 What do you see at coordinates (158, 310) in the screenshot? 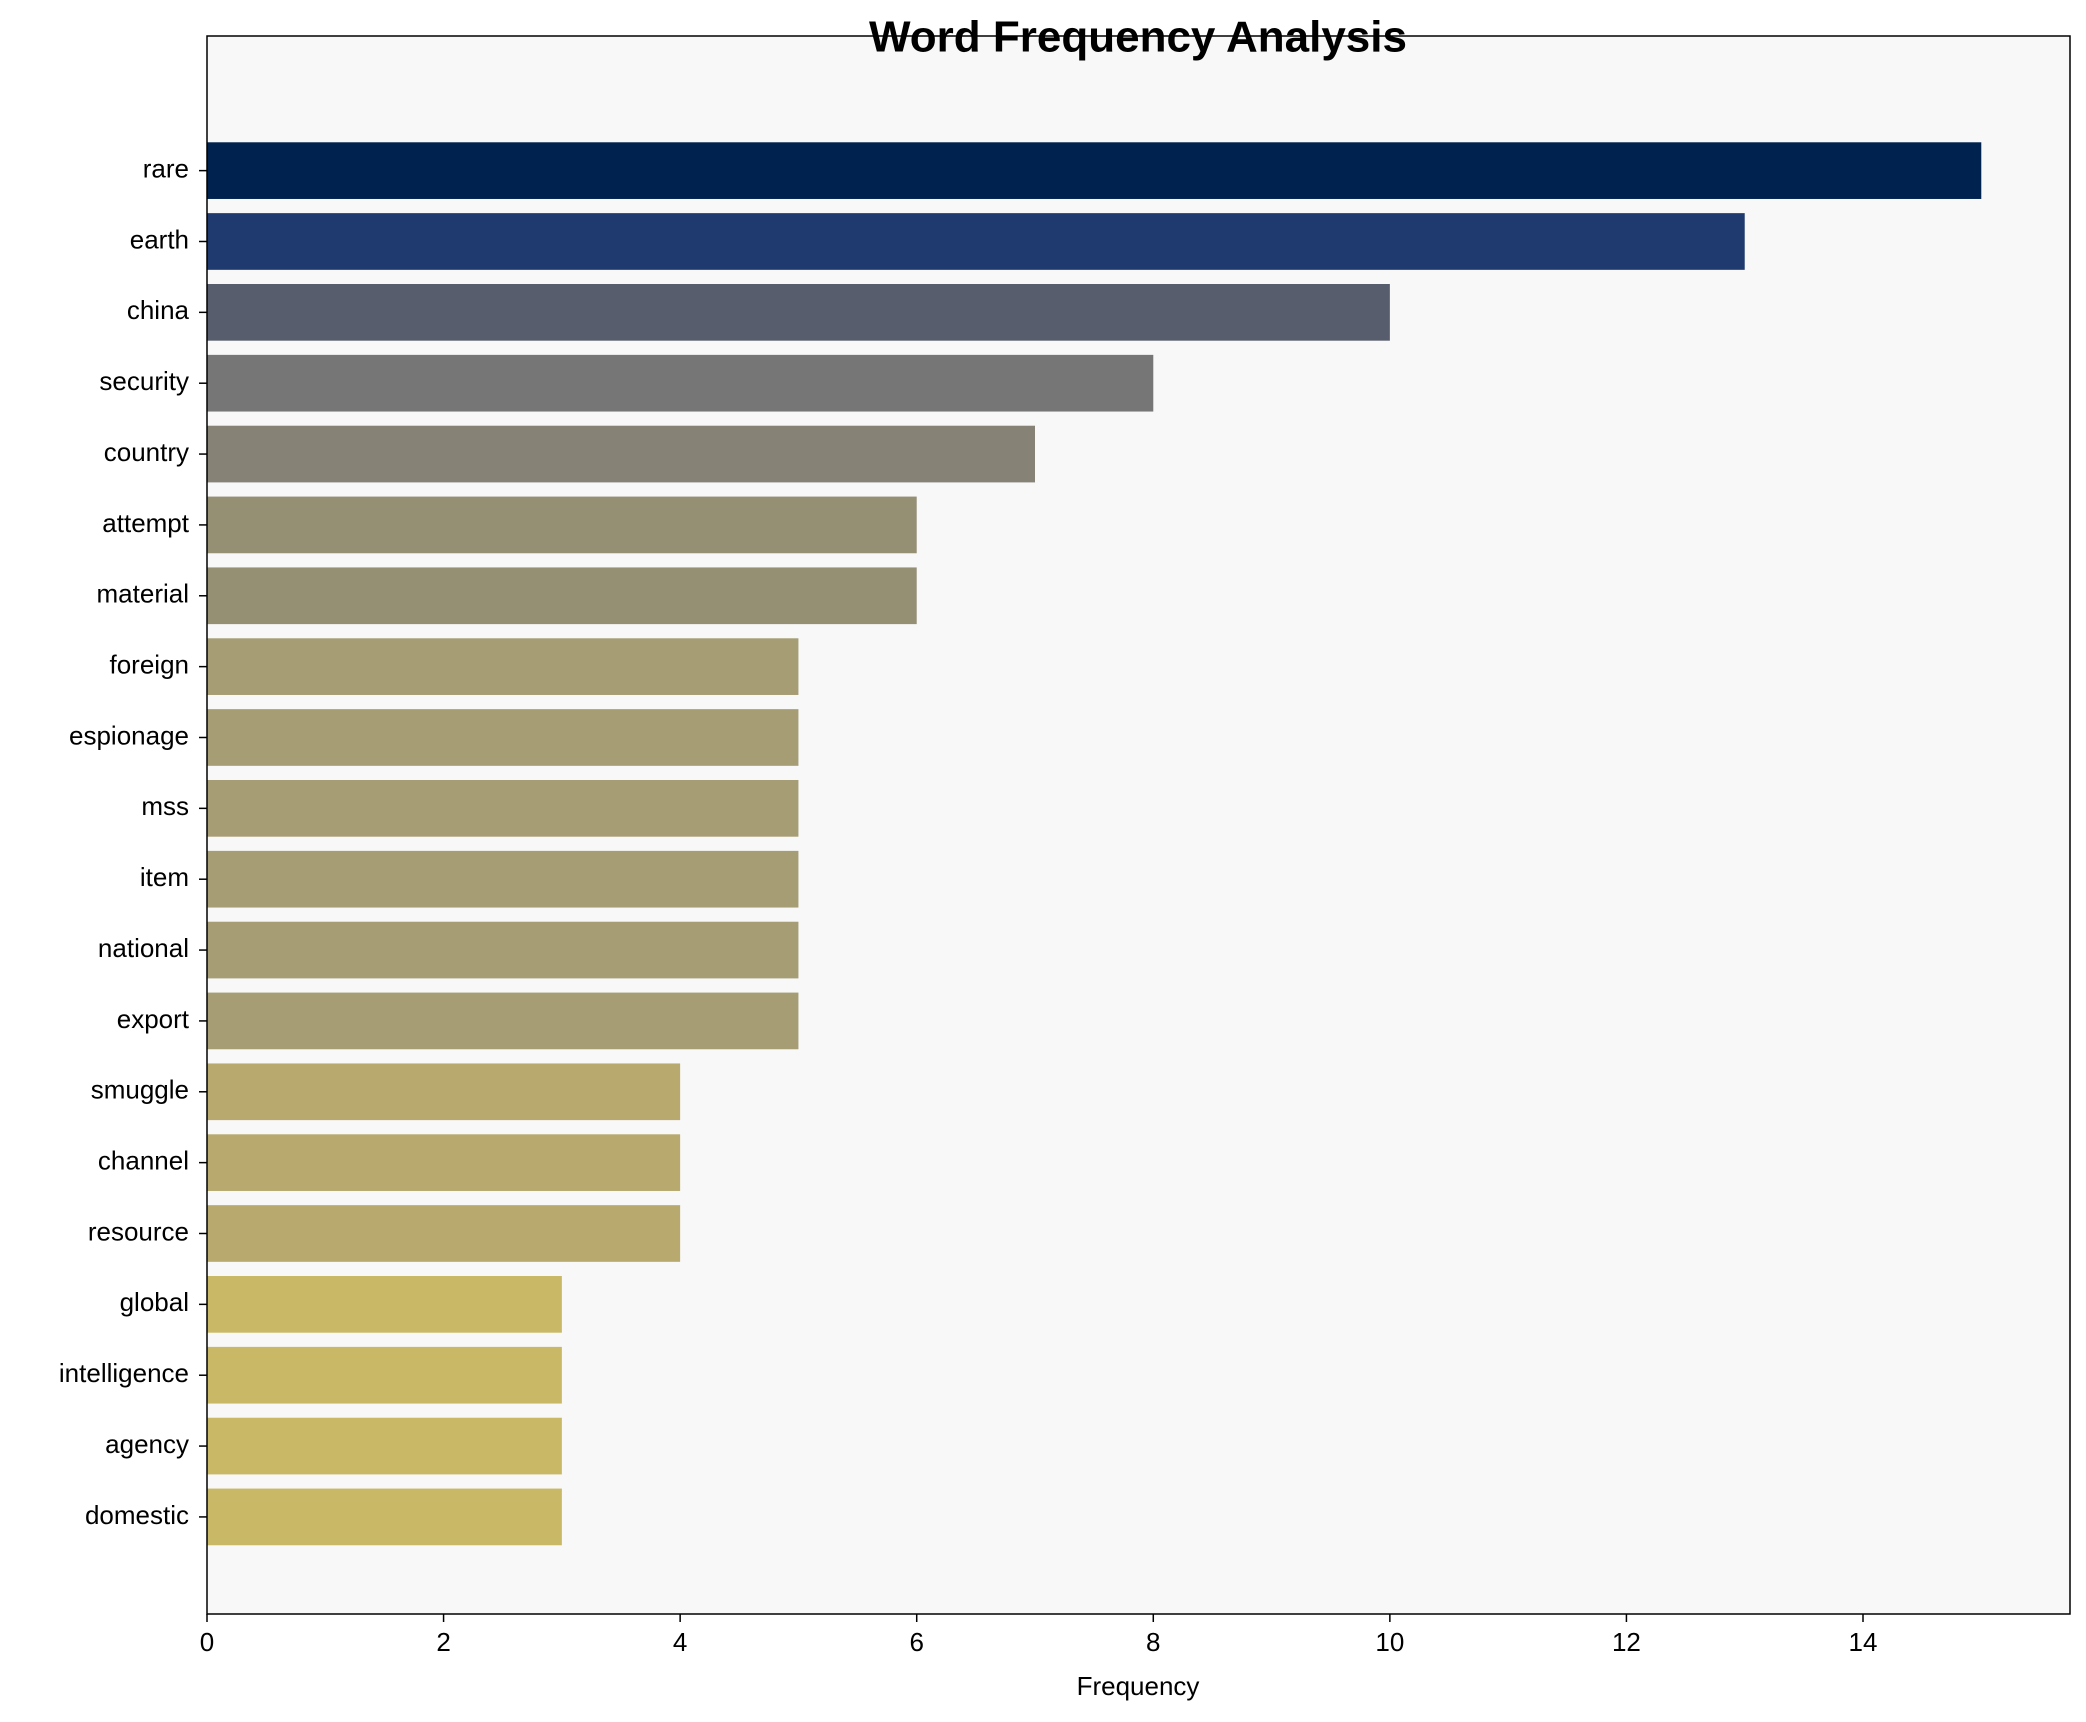
I see `y-tick-label: china` at bounding box center [158, 310].